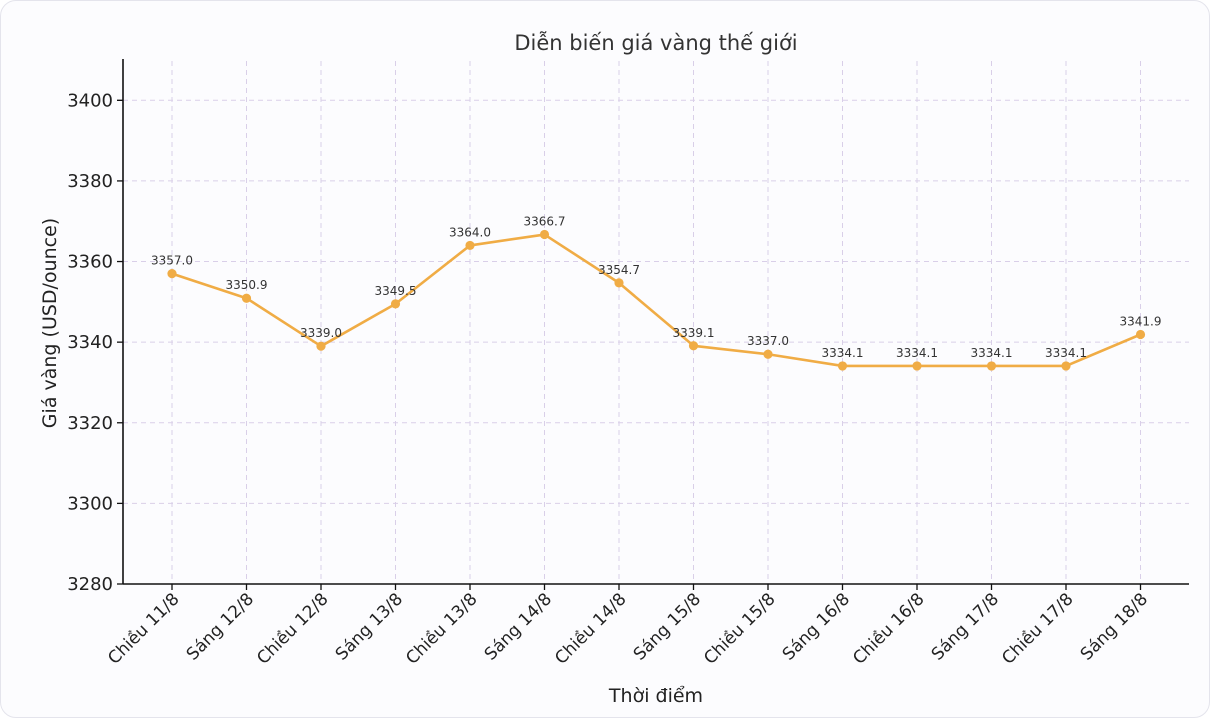 The width and height of the screenshot is (1210, 722). I want to click on y-tick-label: 3300, so click(90, 503).